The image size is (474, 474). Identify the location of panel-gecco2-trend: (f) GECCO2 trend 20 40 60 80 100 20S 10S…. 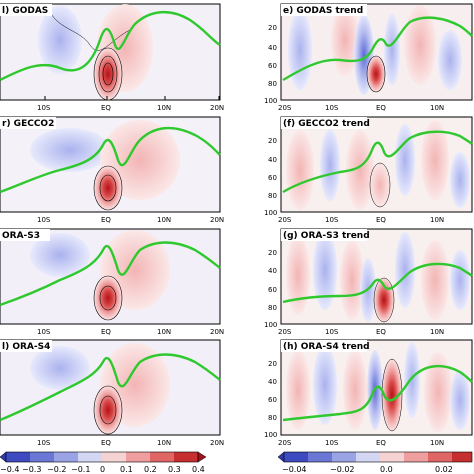
(368, 170).